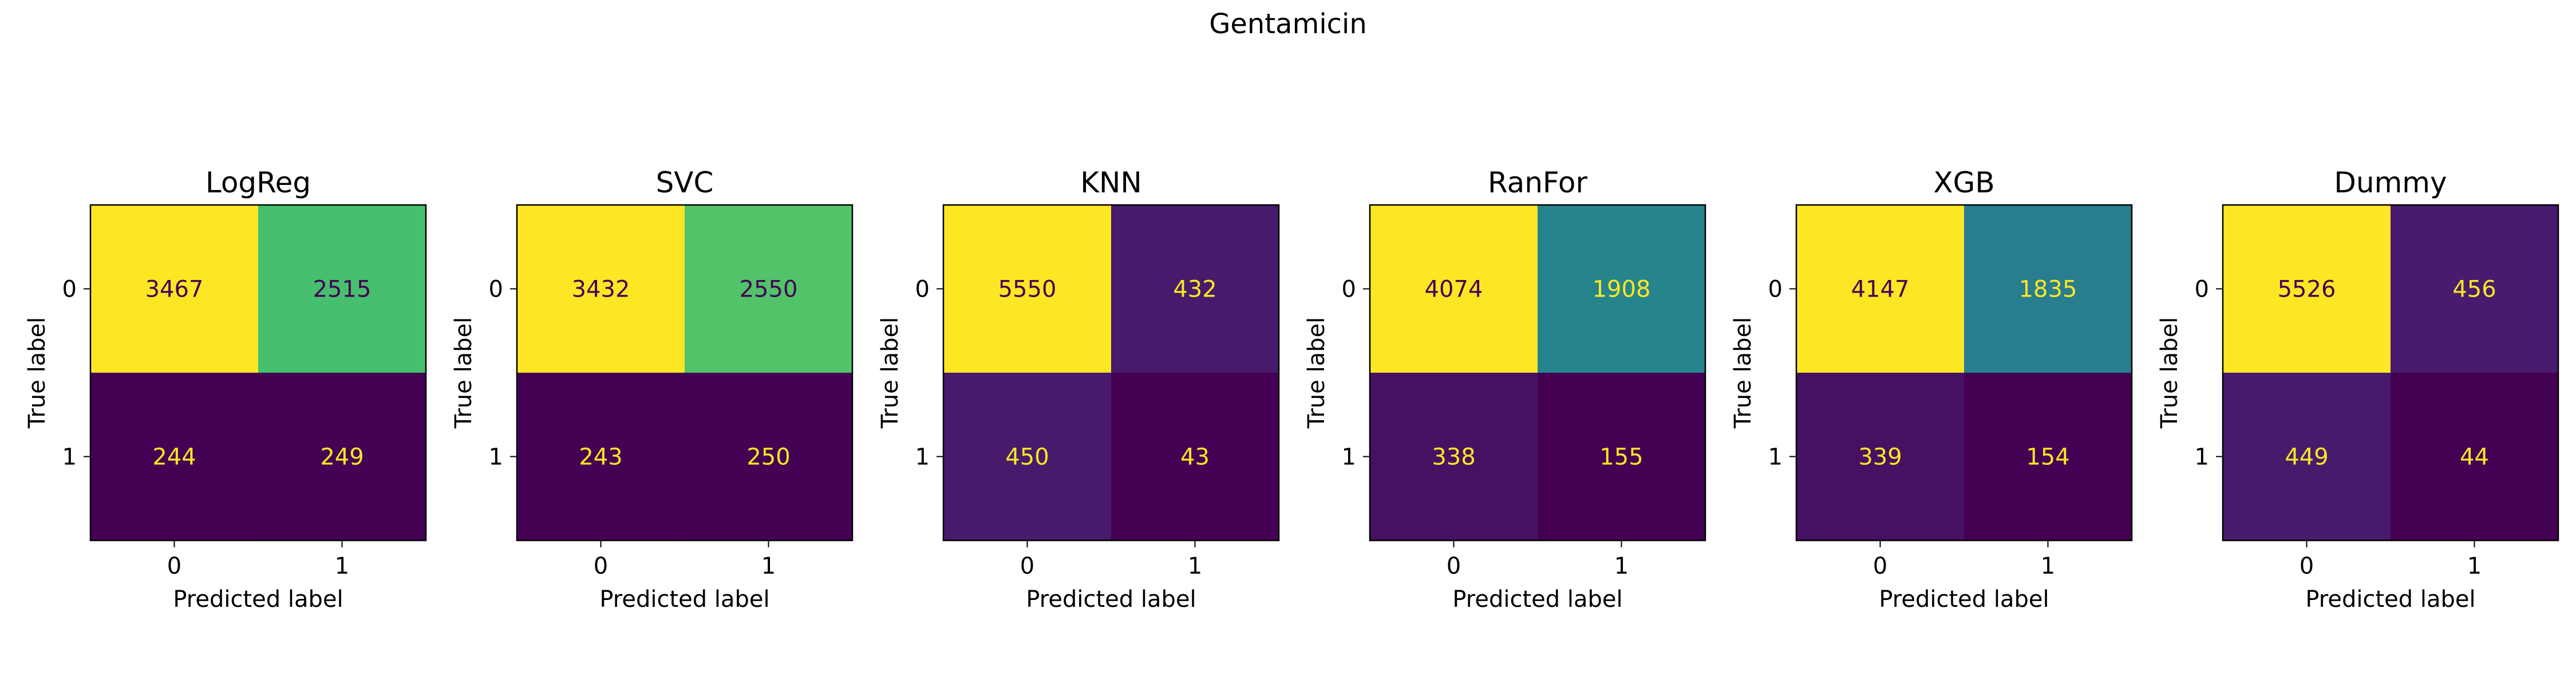 The image size is (2576, 687). I want to click on cell-value-label: 432, so click(1194, 290).